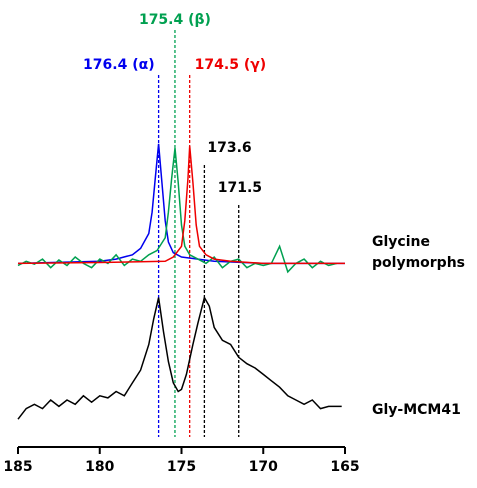 This screenshot has width=477, height=488. What do you see at coordinates (416, 410) in the screenshot?
I see `side-label: Gly-MCM41` at bounding box center [416, 410].